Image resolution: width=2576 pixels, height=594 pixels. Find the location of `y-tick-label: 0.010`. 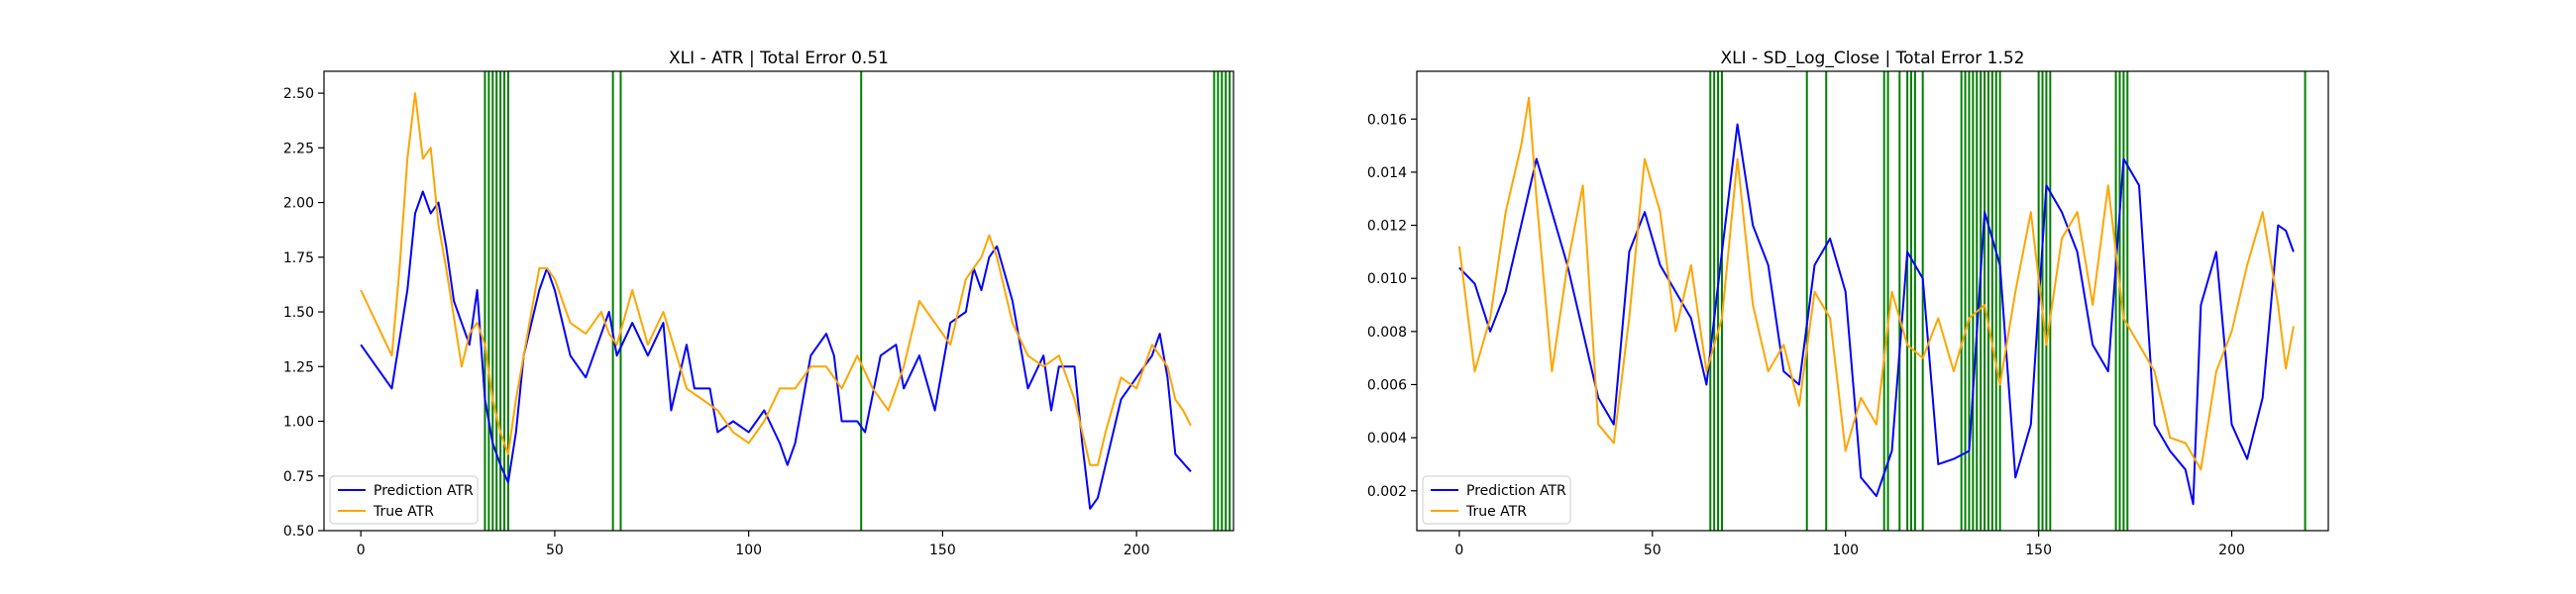

y-tick-label: 0.010 is located at coordinates (1387, 279).